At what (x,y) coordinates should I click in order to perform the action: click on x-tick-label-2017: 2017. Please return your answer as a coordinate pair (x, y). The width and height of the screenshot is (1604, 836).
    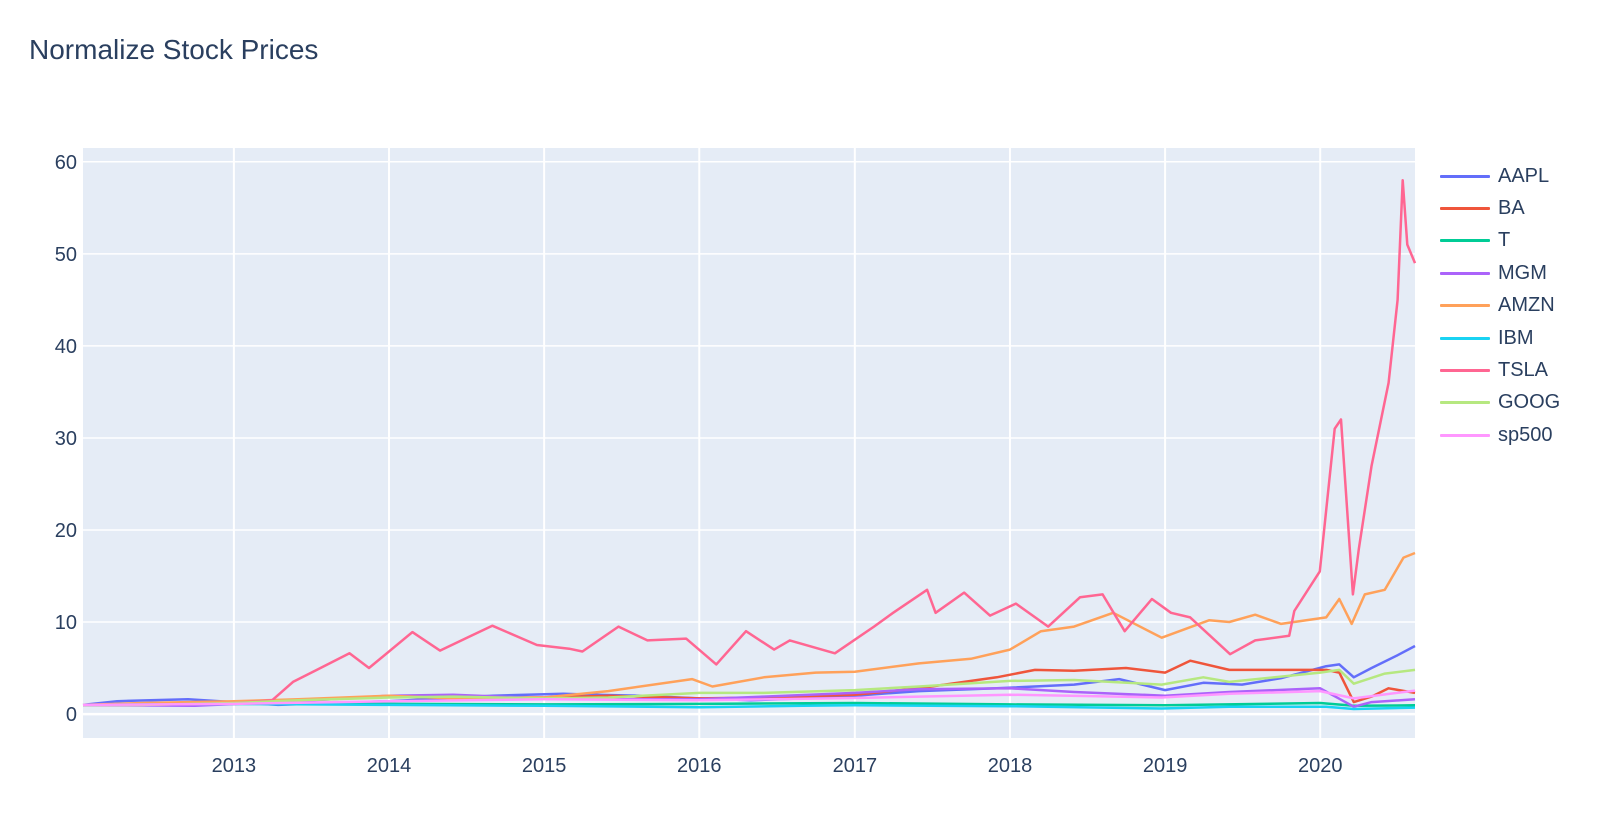
    Looking at the image, I should click on (855, 766).